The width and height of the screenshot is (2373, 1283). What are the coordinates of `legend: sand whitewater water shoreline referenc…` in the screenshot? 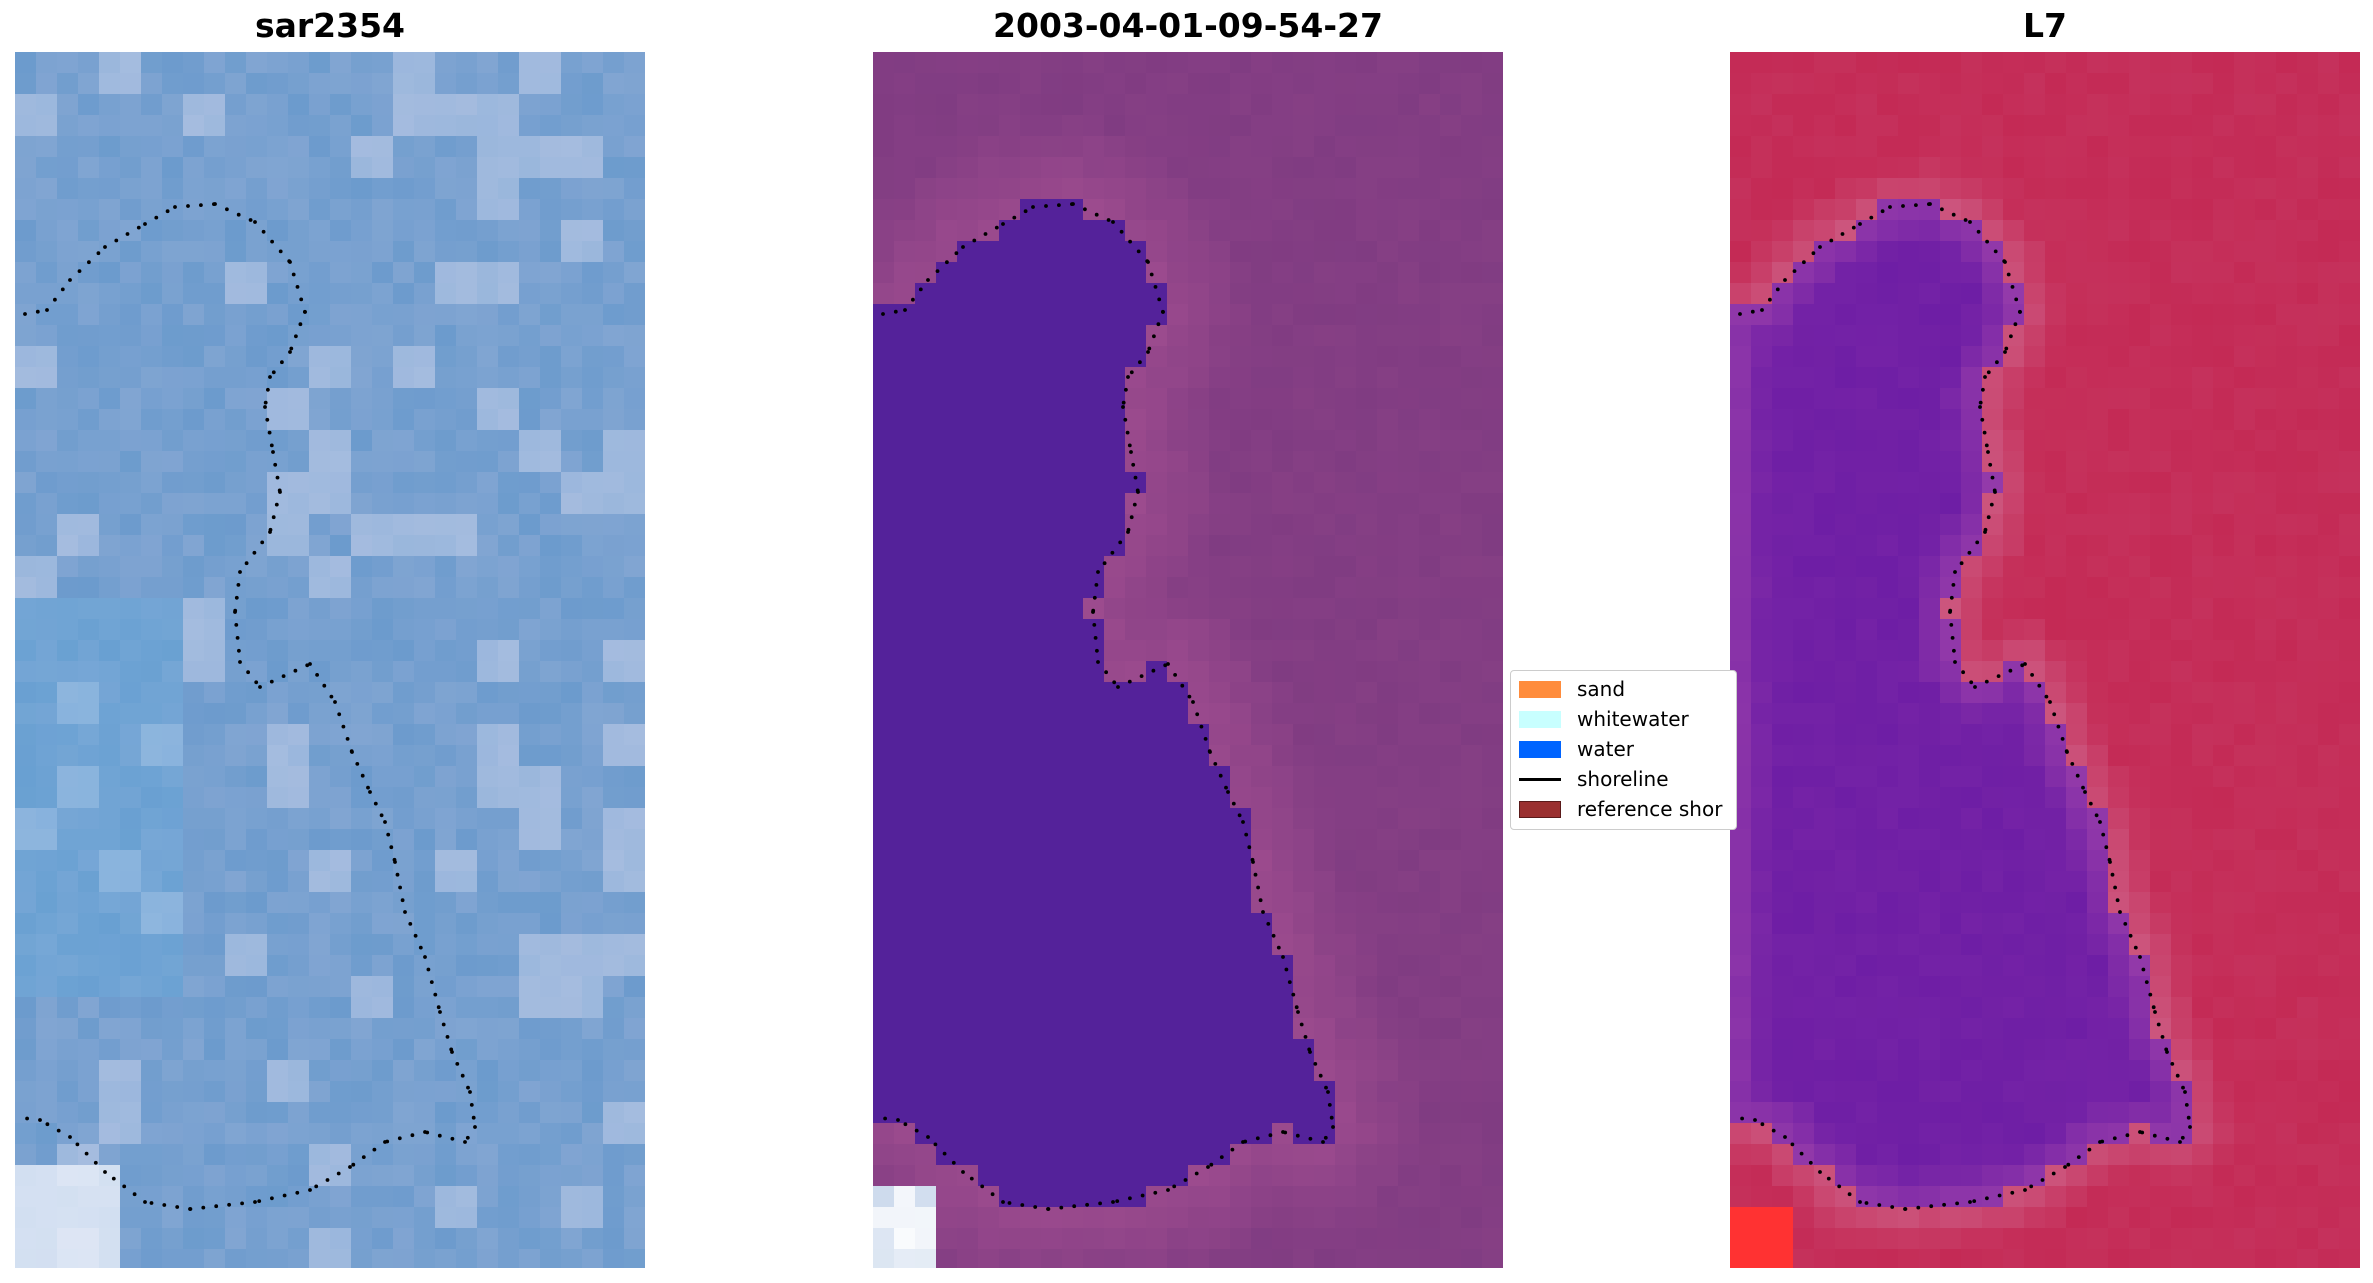 It's located at (1623, 750).